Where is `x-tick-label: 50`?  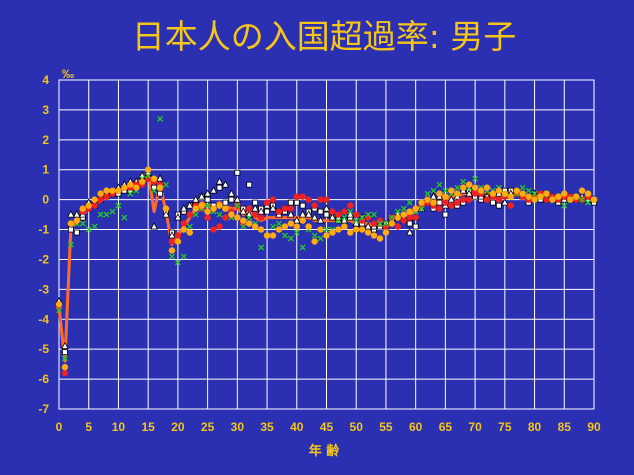 x-tick-label: 50 is located at coordinates (357, 427).